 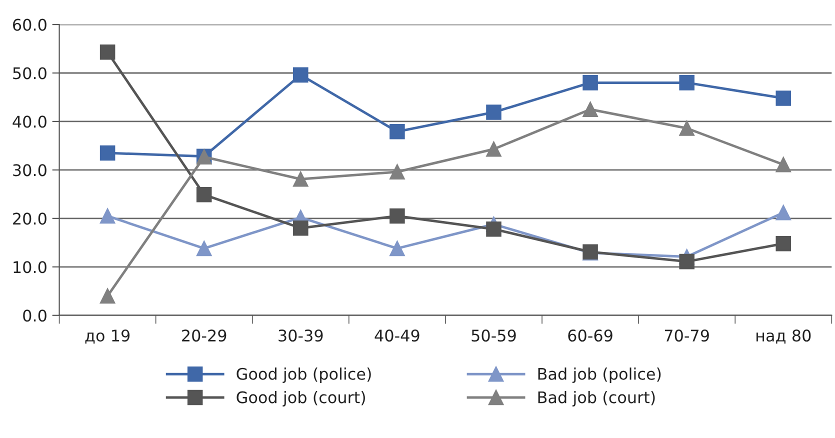 What do you see at coordinates (599, 375) in the screenshot?
I see `legend-label: Bad job (police)` at bounding box center [599, 375].